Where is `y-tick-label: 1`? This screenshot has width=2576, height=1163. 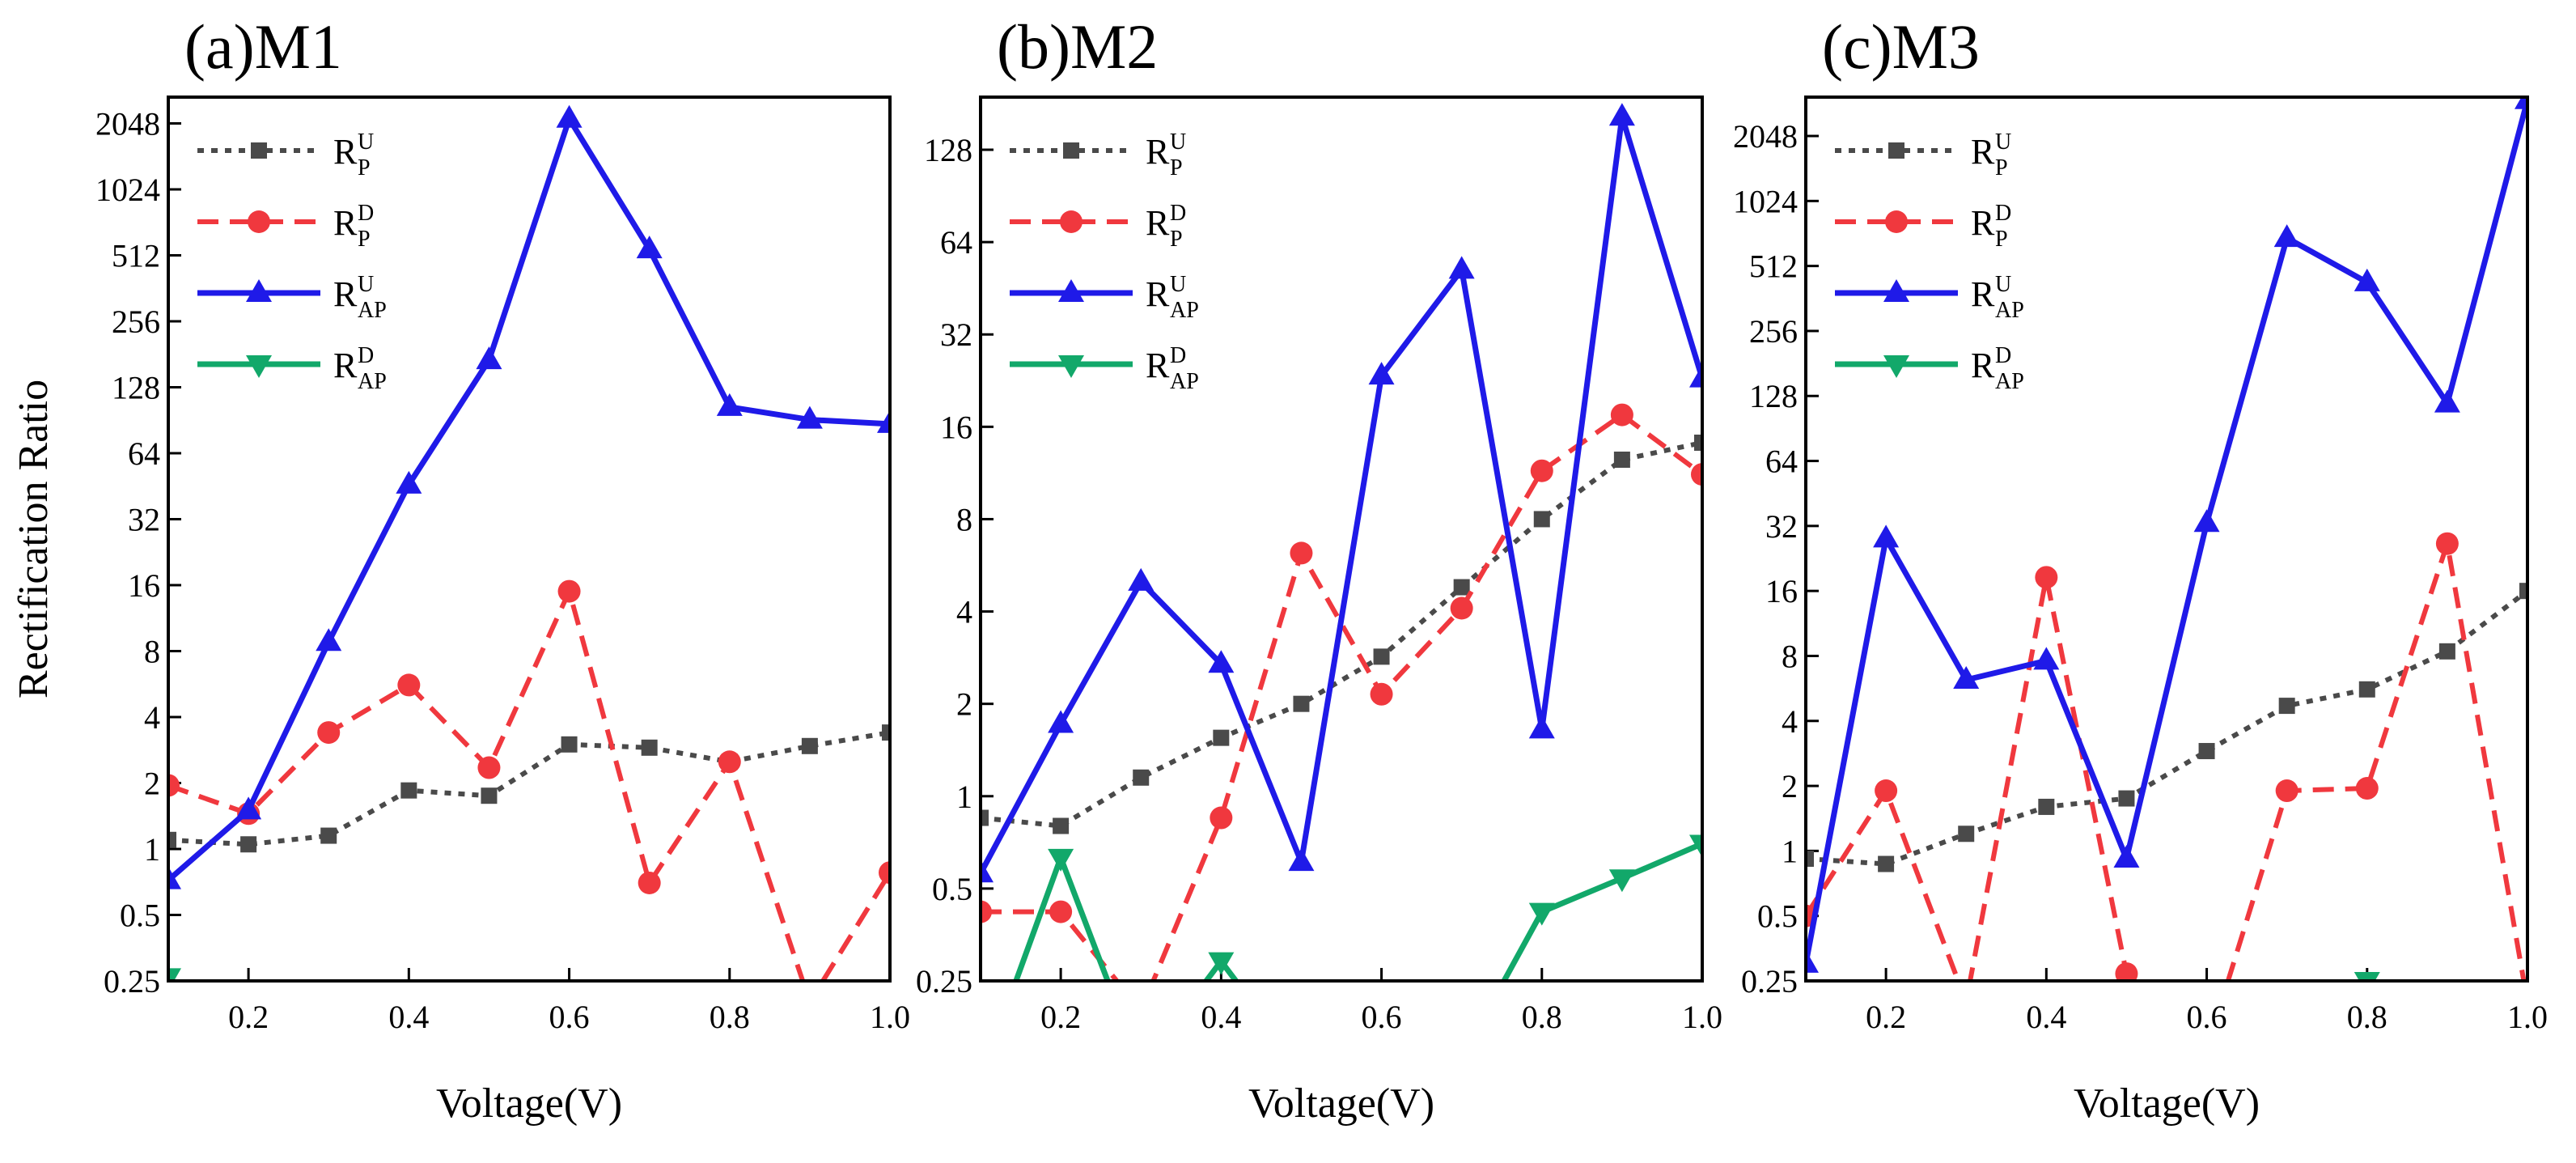
y-tick-label: 1 is located at coordinates (964, 797).